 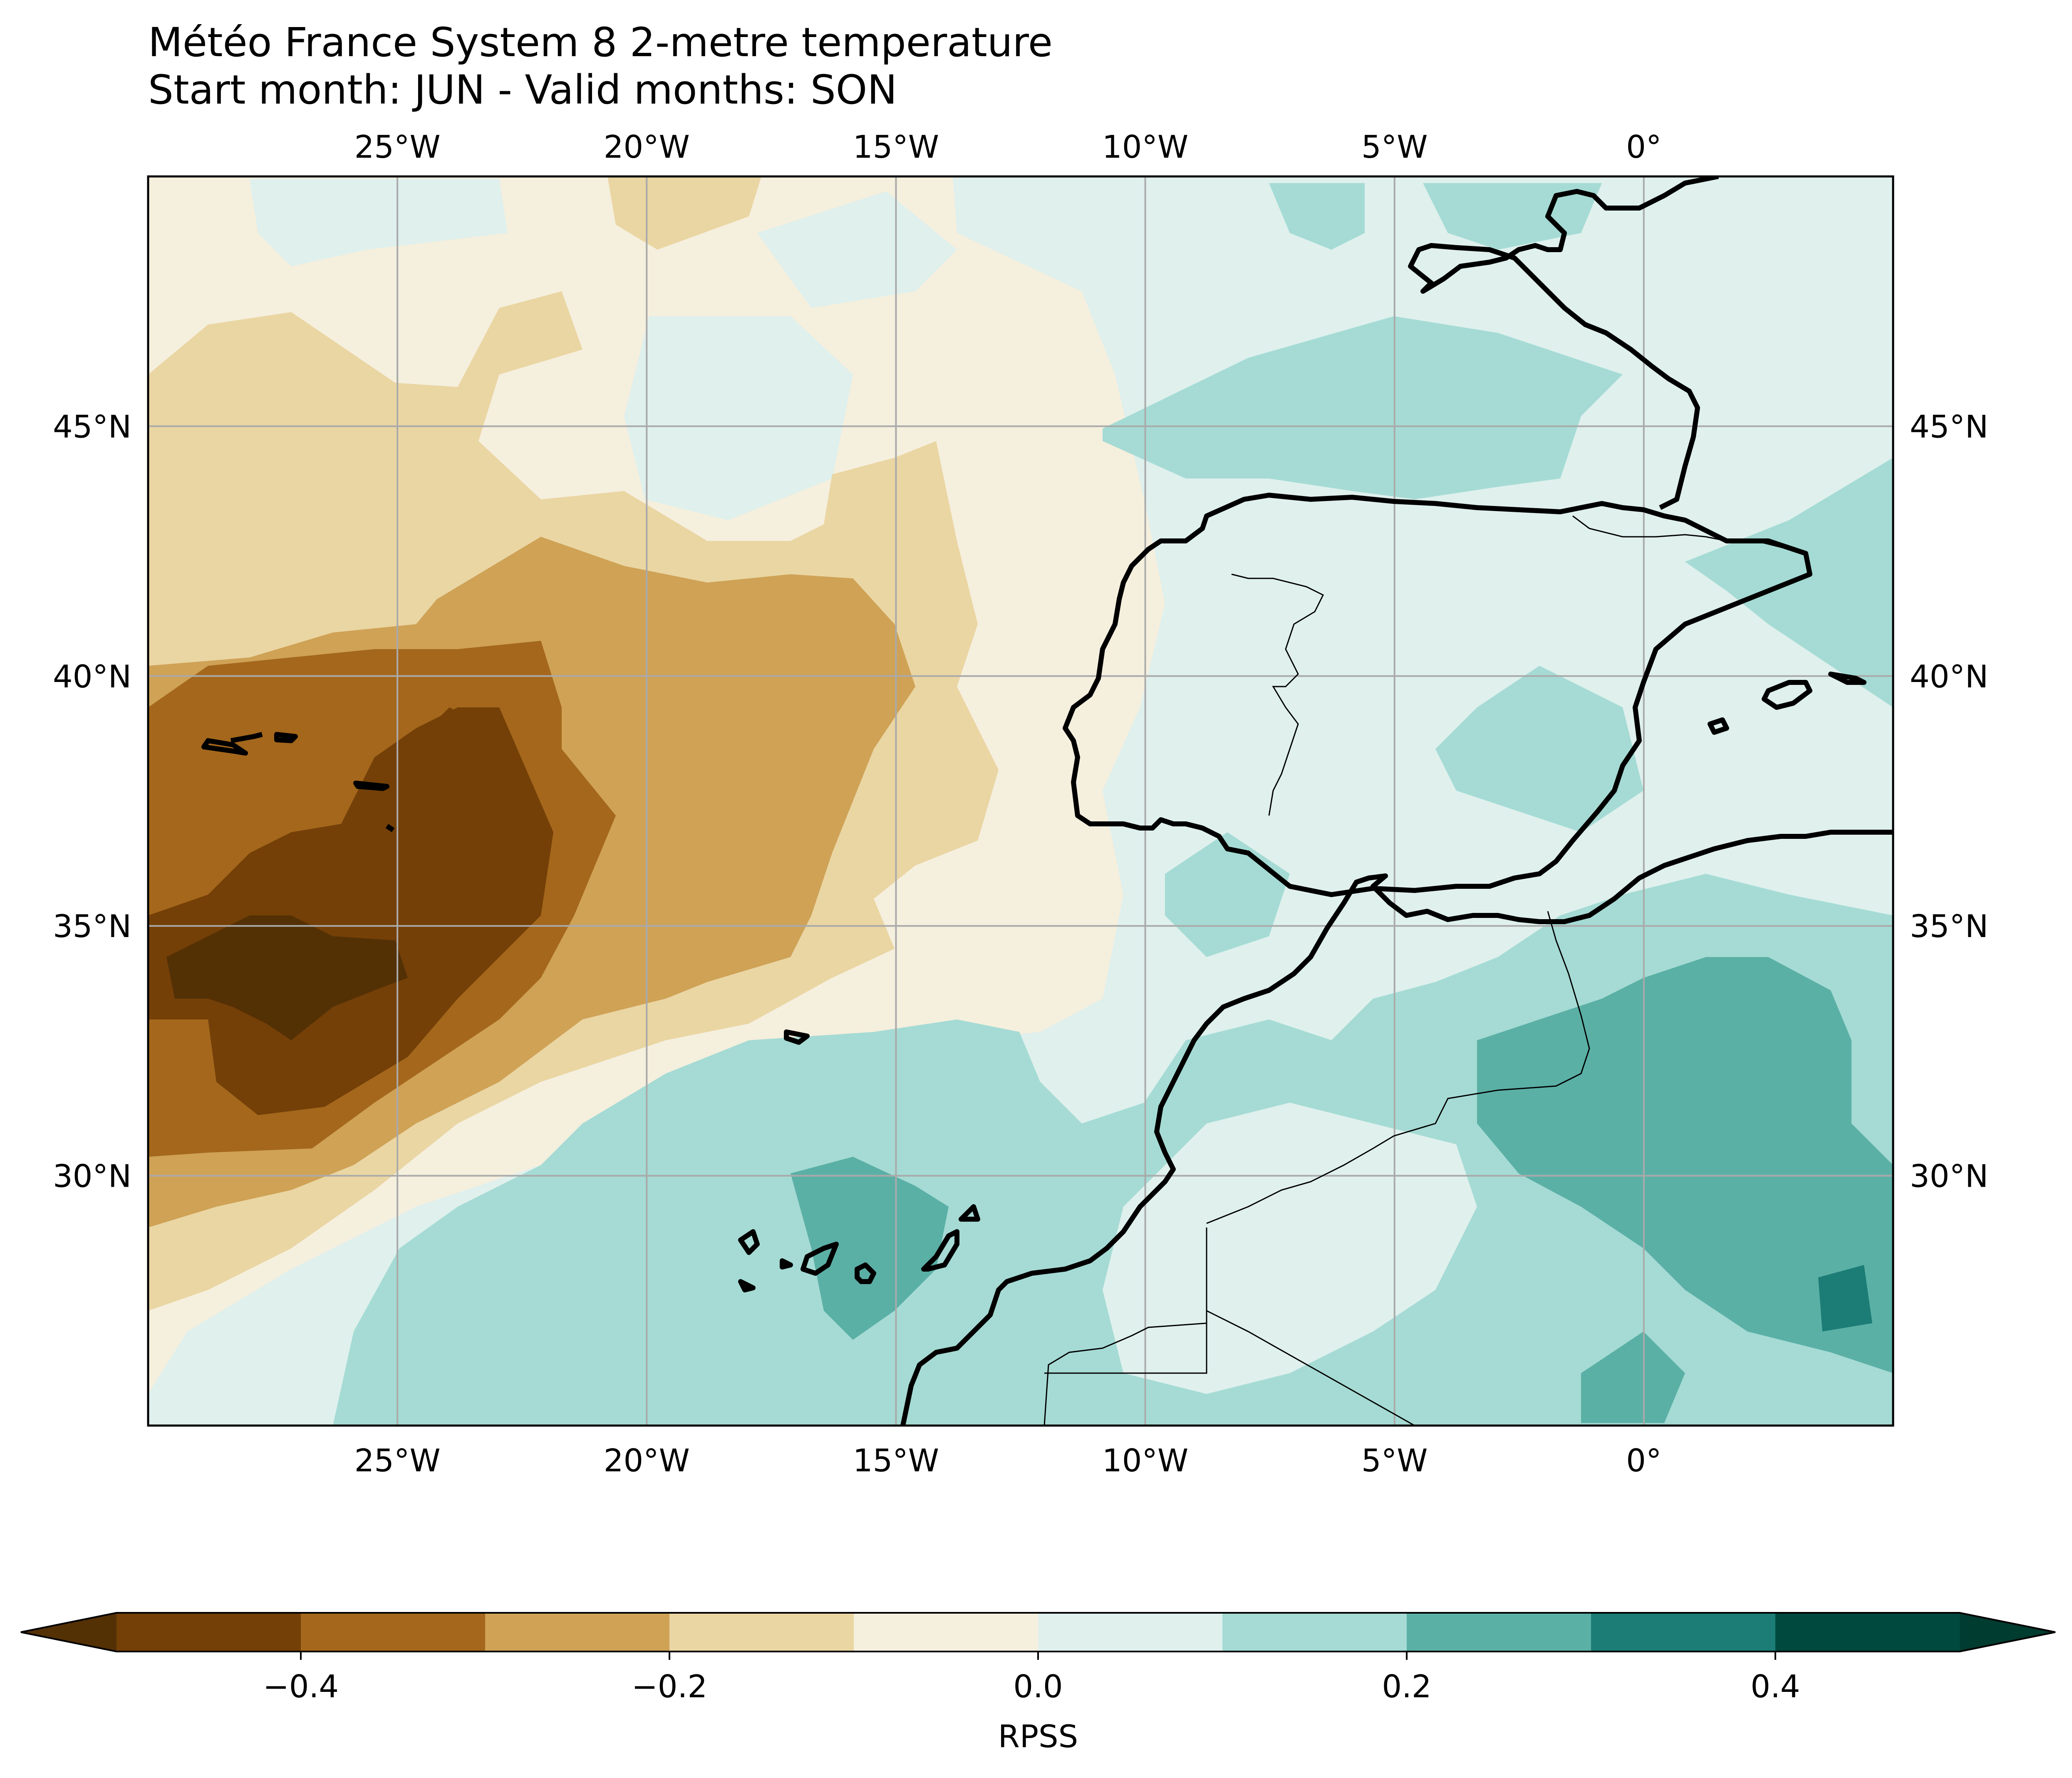 I want to click on colorbar-tick-label: −0.2, so click(x=669, y=1686).